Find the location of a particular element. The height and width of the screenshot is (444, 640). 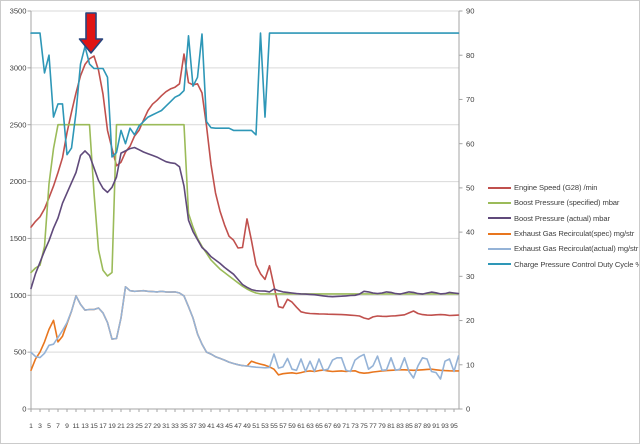

x-axis-label: 11 is located at coordinates (75, 426).